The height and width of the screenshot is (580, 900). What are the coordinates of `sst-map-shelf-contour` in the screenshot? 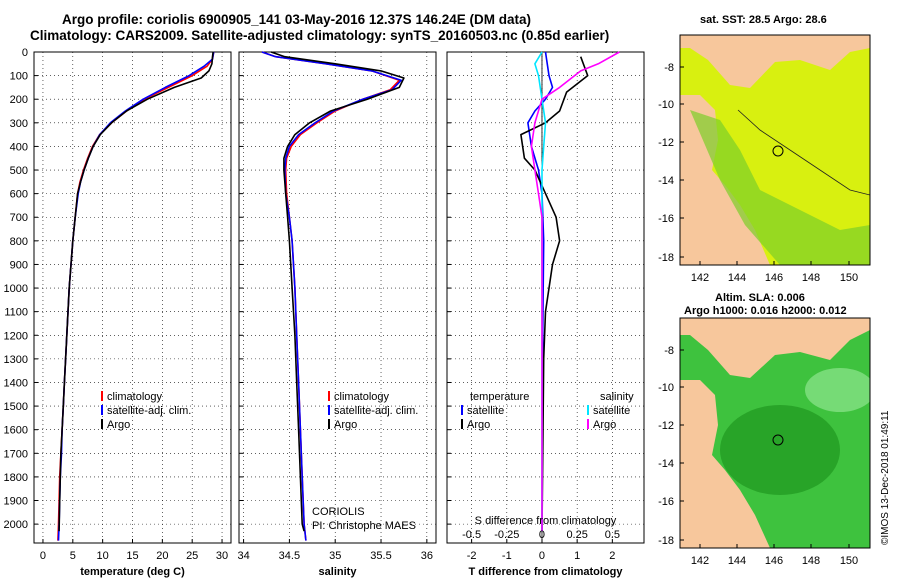 It's located at (803, 152).